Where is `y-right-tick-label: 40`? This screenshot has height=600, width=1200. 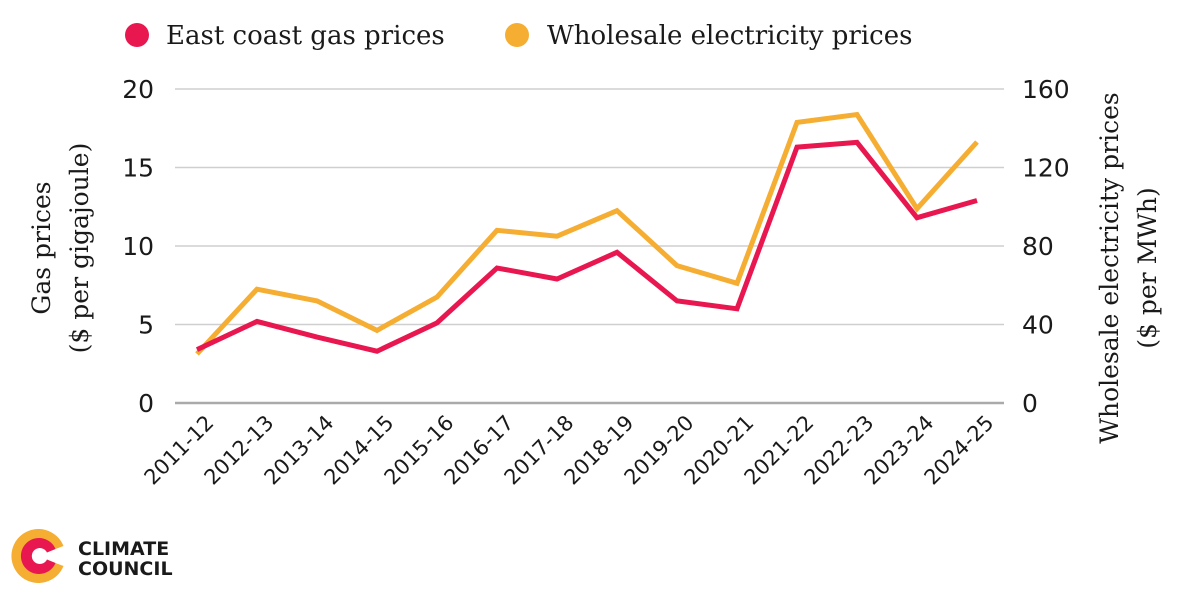 y-right-tick-label: 40 is located at coordinates (1038, 325).